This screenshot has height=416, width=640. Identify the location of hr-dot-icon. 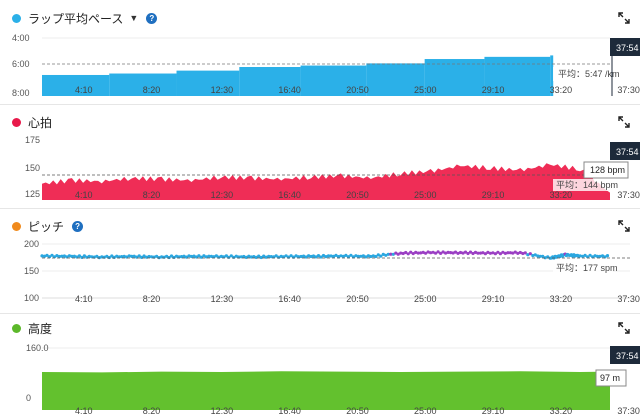
(16, 122).